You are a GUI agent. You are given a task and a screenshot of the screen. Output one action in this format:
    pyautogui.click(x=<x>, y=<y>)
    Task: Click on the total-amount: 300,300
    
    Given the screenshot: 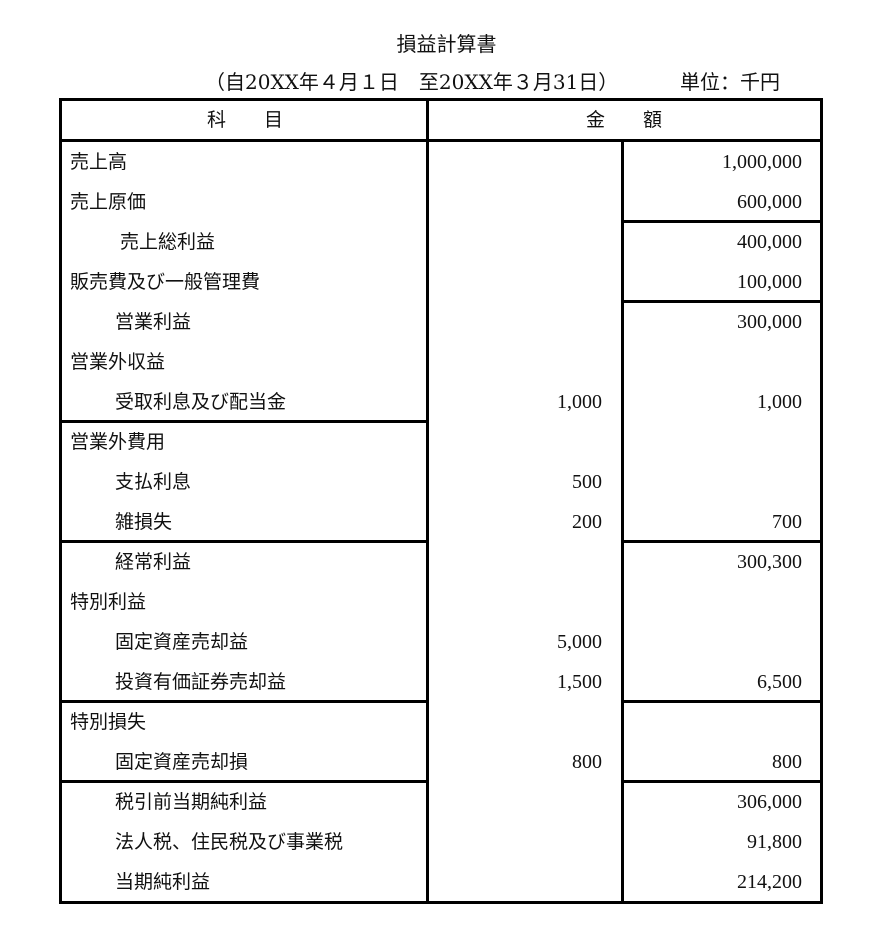 What is the action you would take?
    pyautogui.click(x=769, y=562)
    